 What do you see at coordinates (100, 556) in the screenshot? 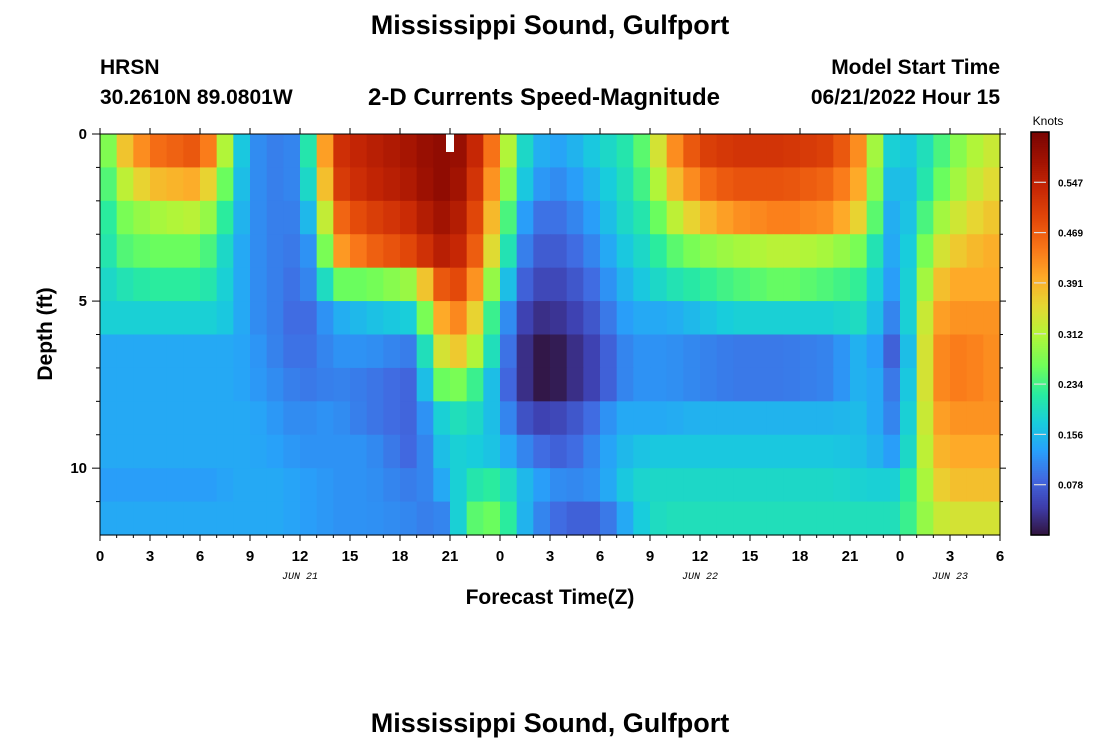
I see `x-tick-label: 0` at bounding box center [100, 556].